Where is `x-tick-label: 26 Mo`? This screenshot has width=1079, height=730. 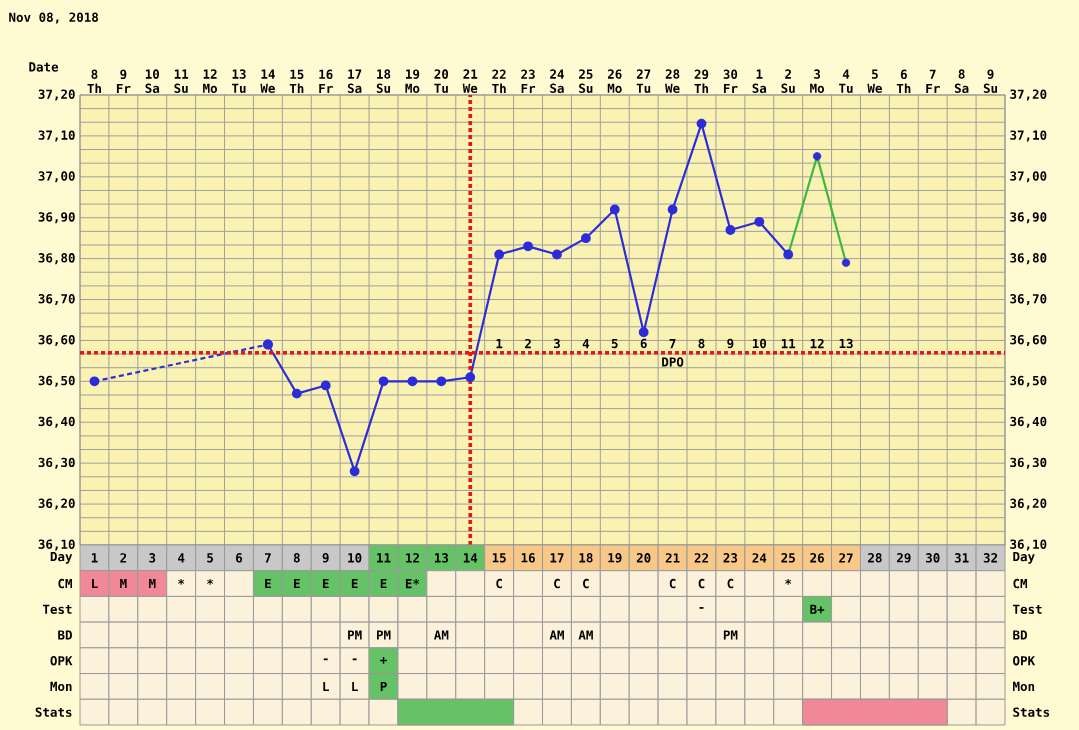
x-tick-label: 26 Mo is located at coordinates (614, 81).